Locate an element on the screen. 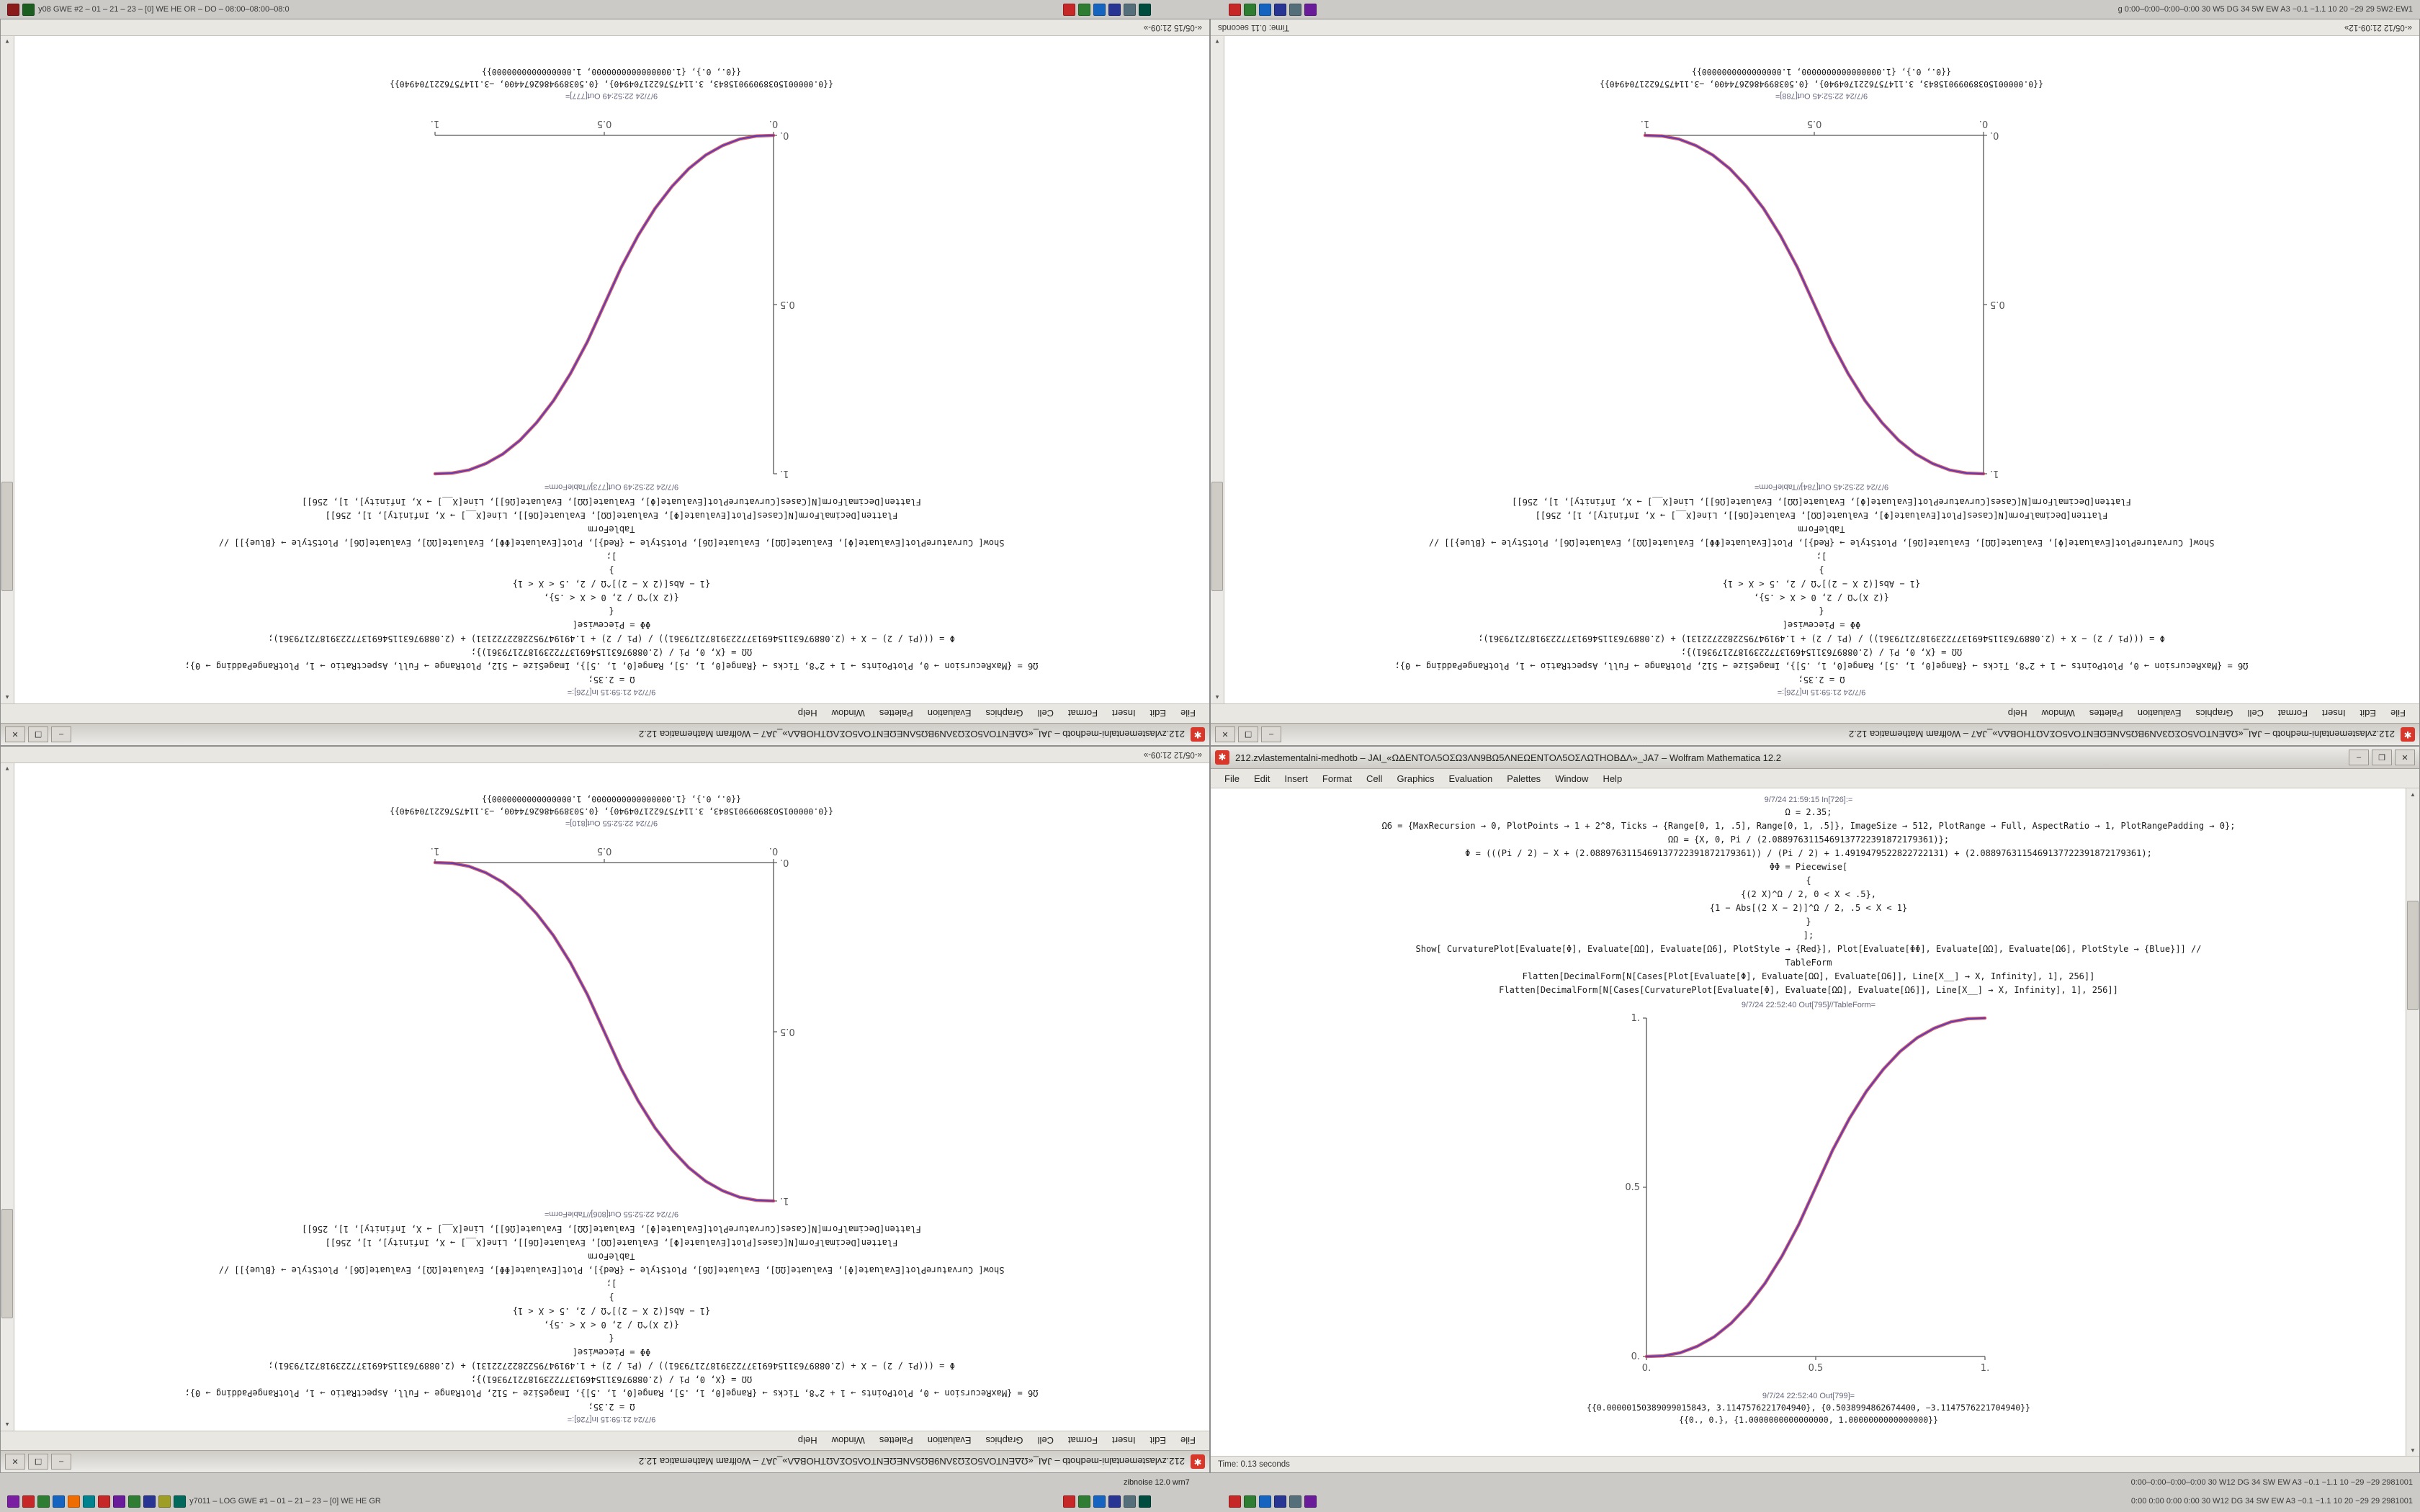 The height and width of the screenshot is (1512, 2420). menu-item: Cell is located at coordinates (1374, 778).